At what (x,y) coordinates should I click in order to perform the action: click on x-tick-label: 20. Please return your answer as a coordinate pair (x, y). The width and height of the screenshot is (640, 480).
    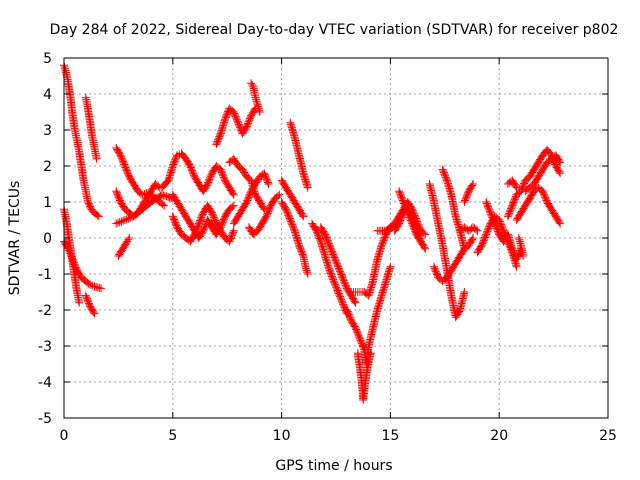
    Looking at the image, I should click on (499, 436).